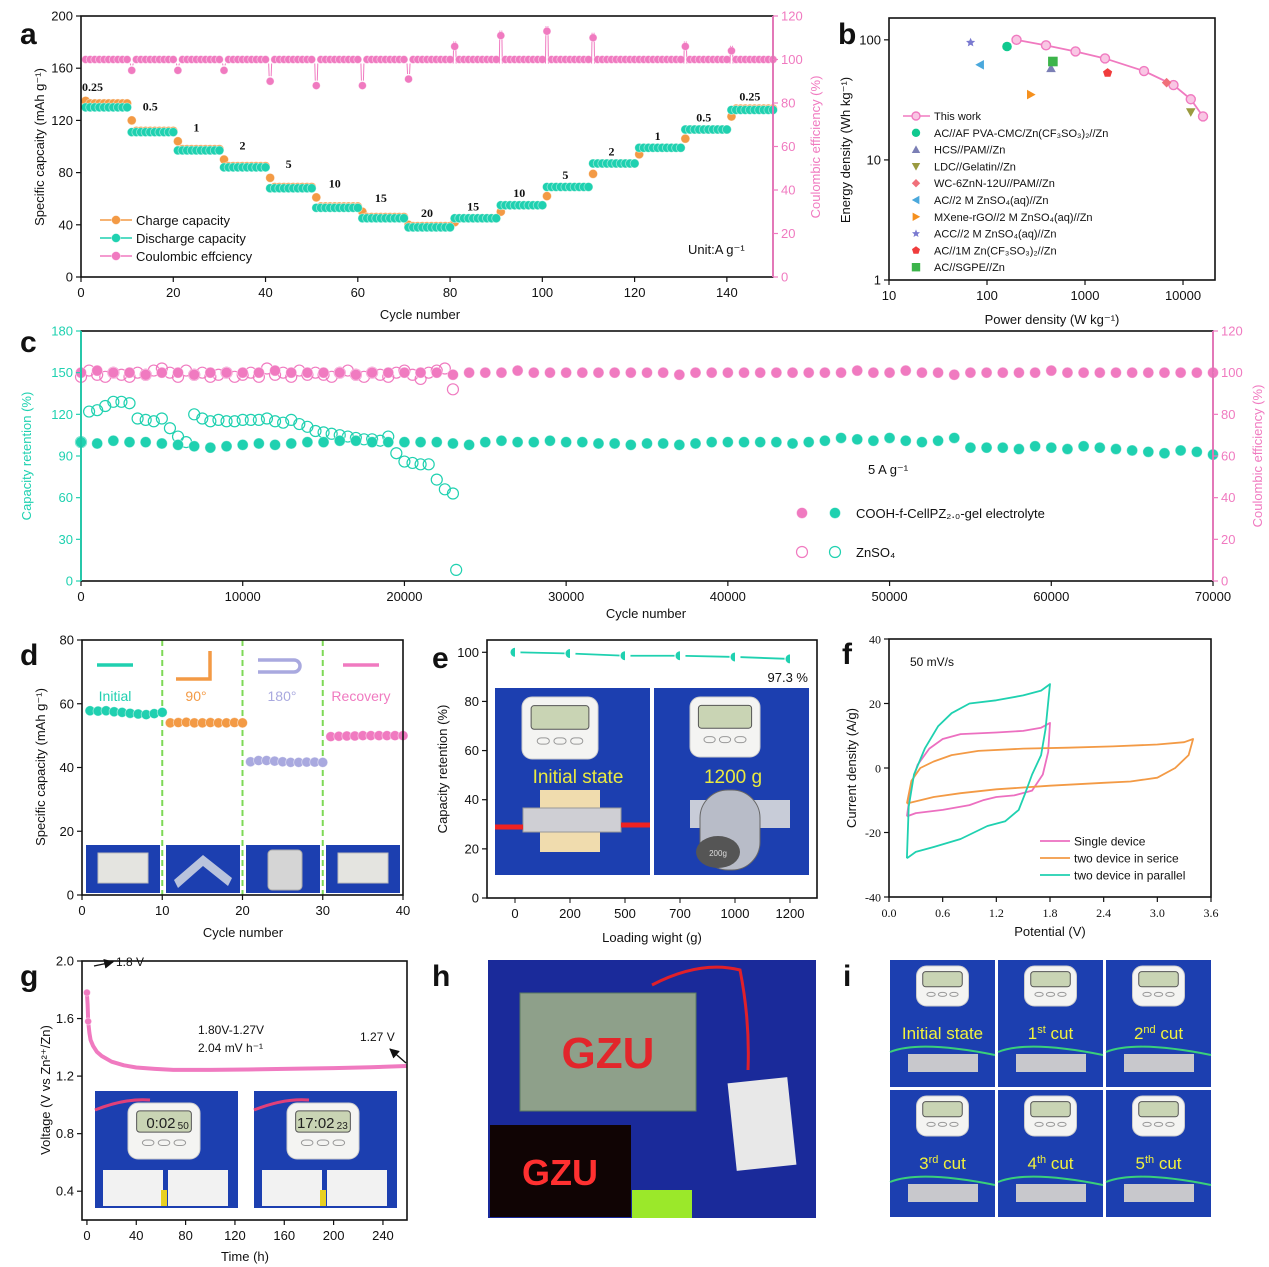 This screenshot has height=1267, width=1269. I want to click on panel-letter: b, so click(847, 34).